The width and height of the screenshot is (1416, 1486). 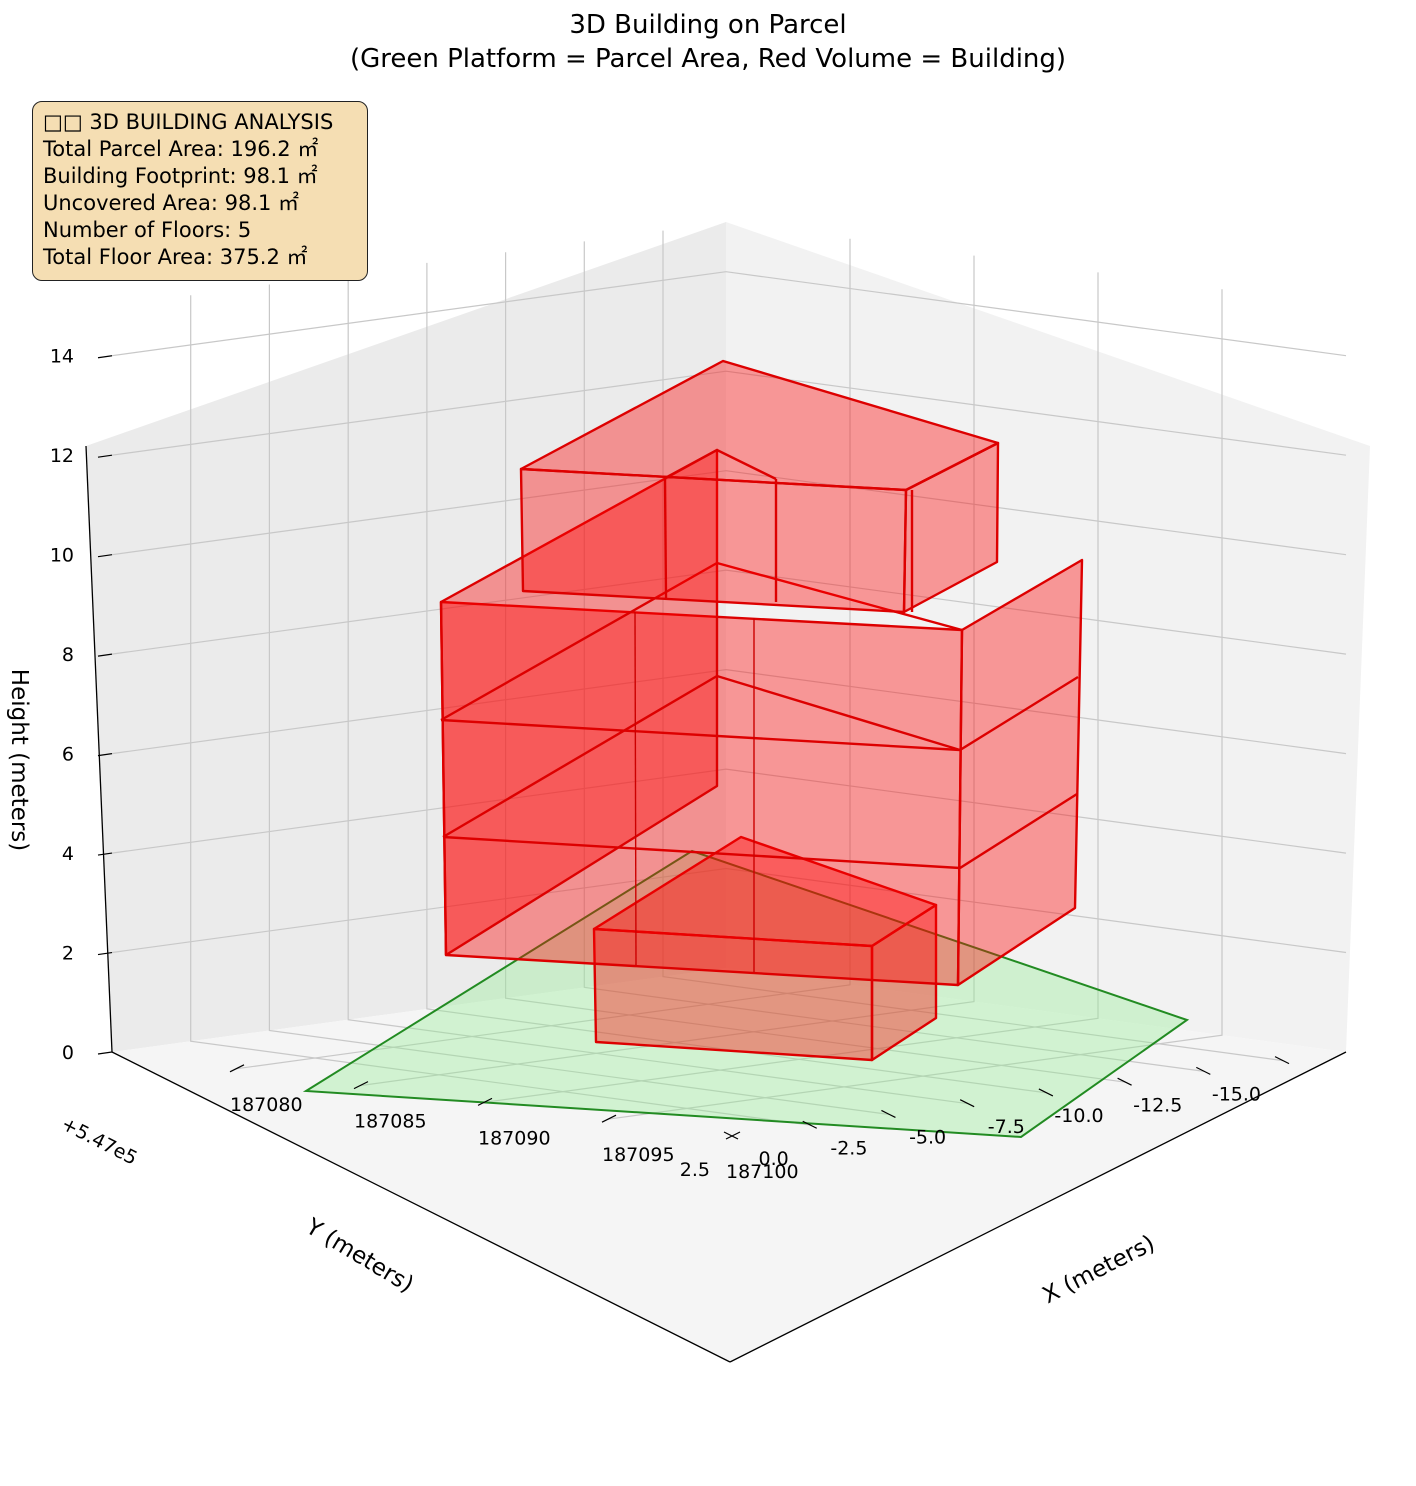 What do you see at coordinates (62, 556) in the screenshot?
I see `z-tick-label: 10` at bounding box center [62, 556].